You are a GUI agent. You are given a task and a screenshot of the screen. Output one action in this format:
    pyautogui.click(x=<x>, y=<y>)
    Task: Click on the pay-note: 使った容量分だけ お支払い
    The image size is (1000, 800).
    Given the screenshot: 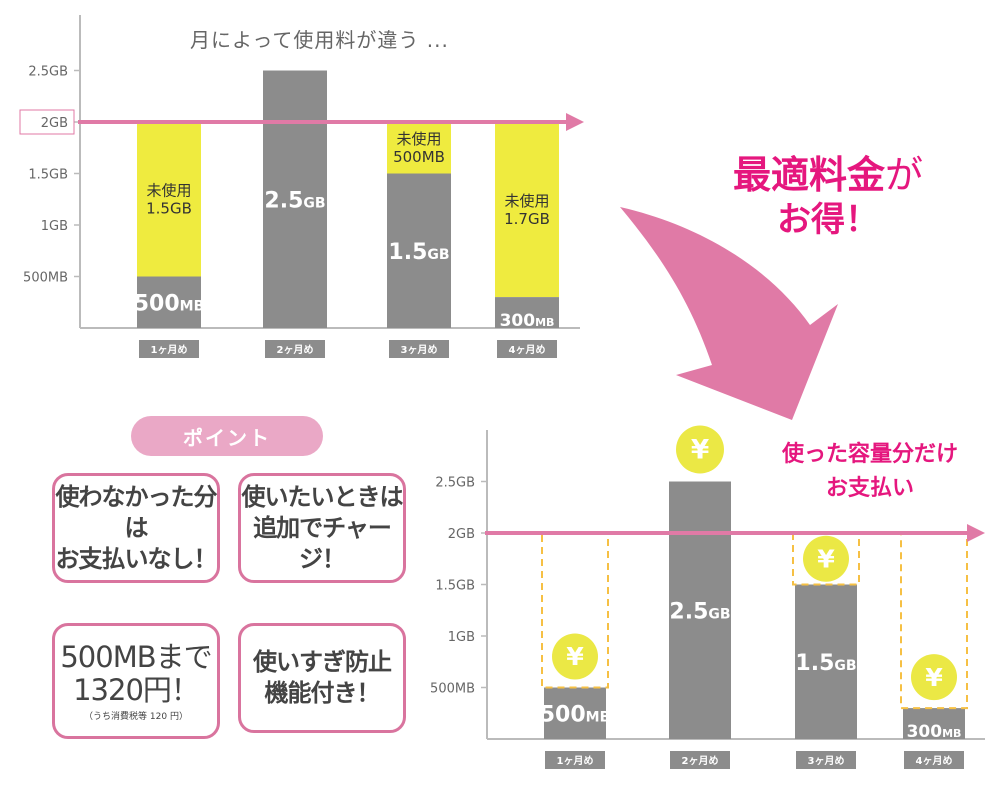 What is the action you would take?
    pyautogui.click(x=870, y=472)
    